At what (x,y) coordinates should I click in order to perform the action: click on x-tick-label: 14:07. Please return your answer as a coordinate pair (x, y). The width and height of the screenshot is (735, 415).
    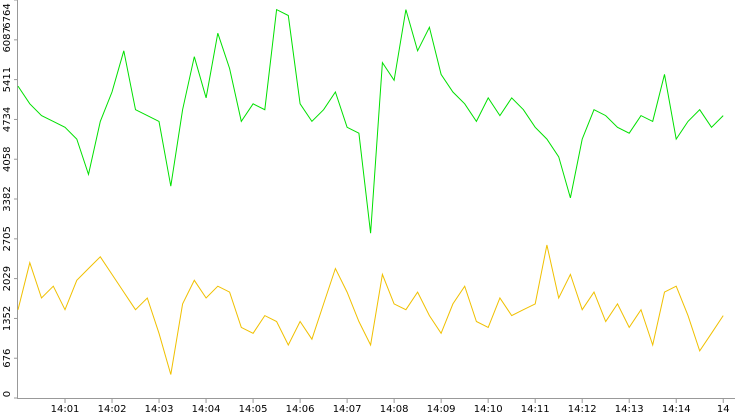
    Looking at the image, I should click on (347, 409).